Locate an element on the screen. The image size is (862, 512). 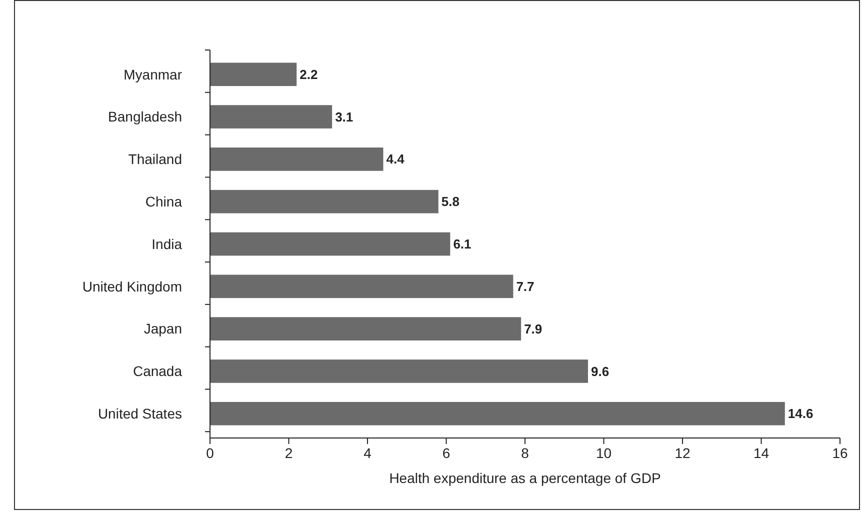
data-label: 4.4 is located at coordinates (396, 159).